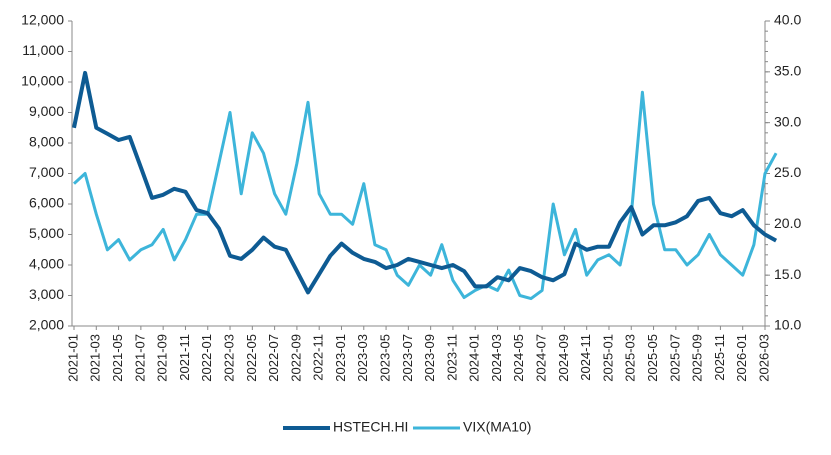  What do you see at coordinates (273, 358) in the screenshot?
I see `x-tick-label: 2022-07` at bounding box center [273, 358].